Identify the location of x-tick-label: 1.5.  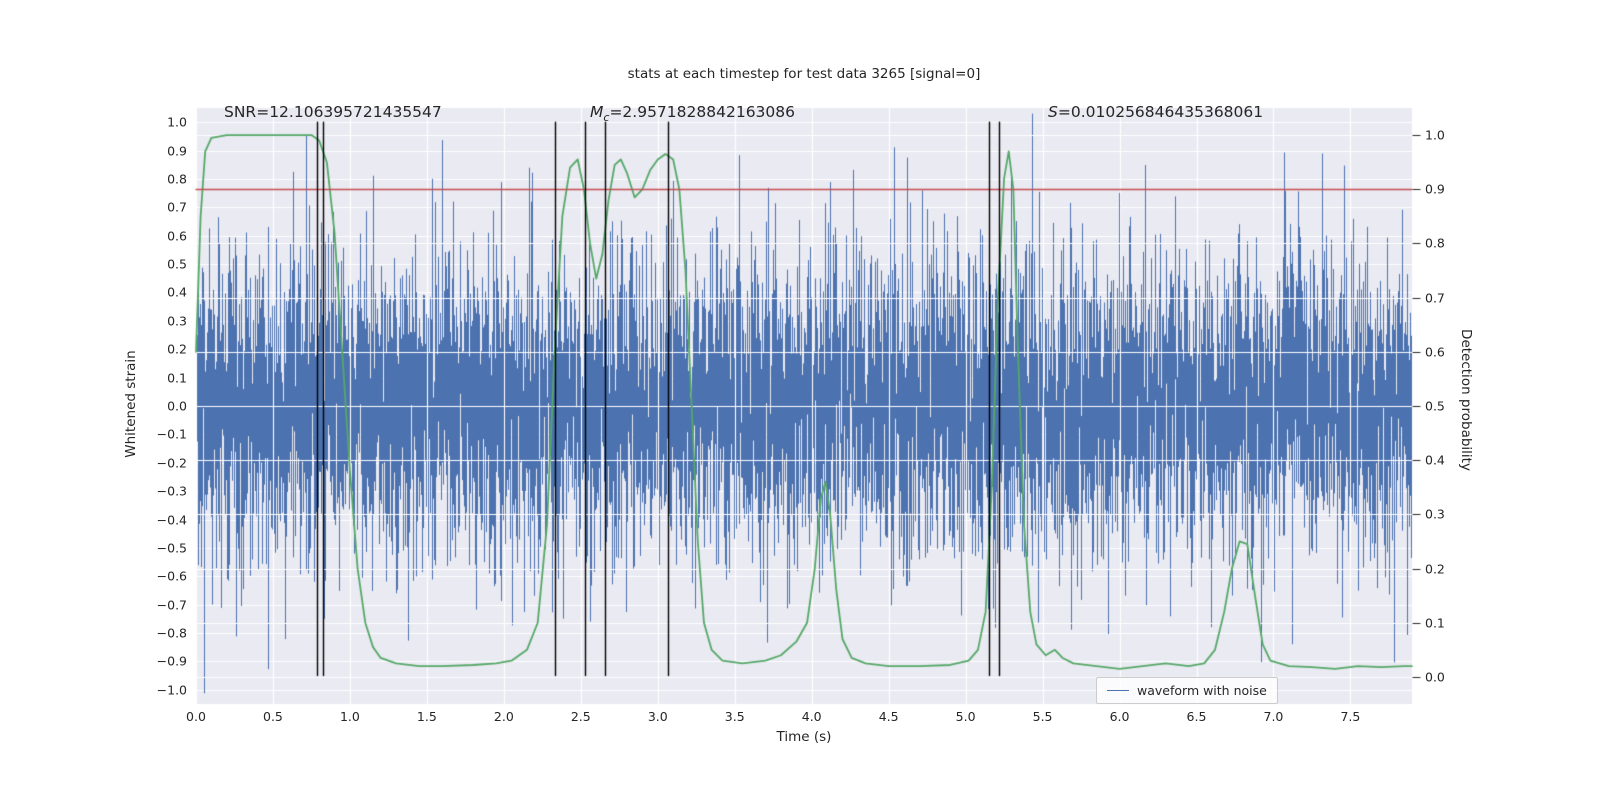
(426, 716).